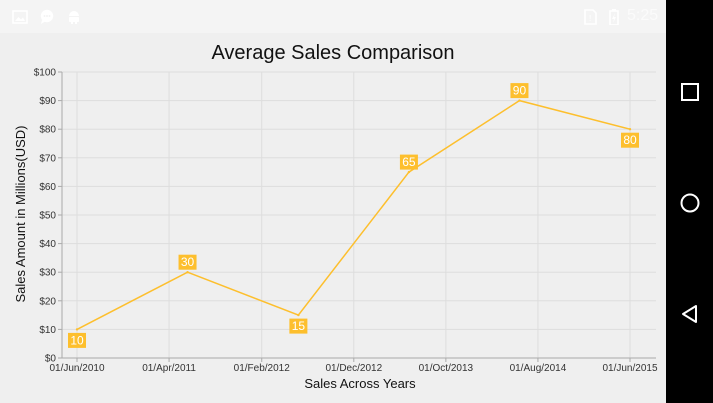 This screenshot has width=713, height=403. What do you see at coordinates (45, 73) in the screenshot?
I see `y-tick-label: $100` at bounding box center [45, 73].